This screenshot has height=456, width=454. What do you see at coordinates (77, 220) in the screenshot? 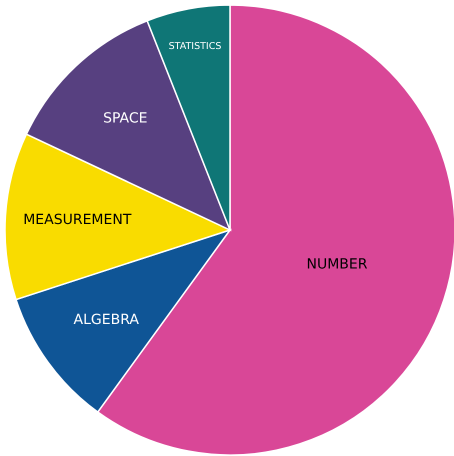
I see `slice-label: MEASUREMENT` at bounding box center [77, 220].